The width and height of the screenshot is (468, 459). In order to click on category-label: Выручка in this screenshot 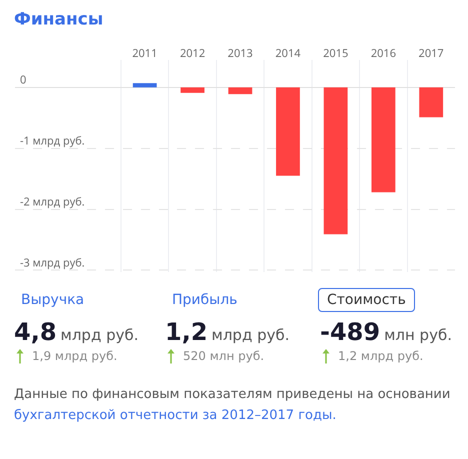, I will do `click(53, 300)`.